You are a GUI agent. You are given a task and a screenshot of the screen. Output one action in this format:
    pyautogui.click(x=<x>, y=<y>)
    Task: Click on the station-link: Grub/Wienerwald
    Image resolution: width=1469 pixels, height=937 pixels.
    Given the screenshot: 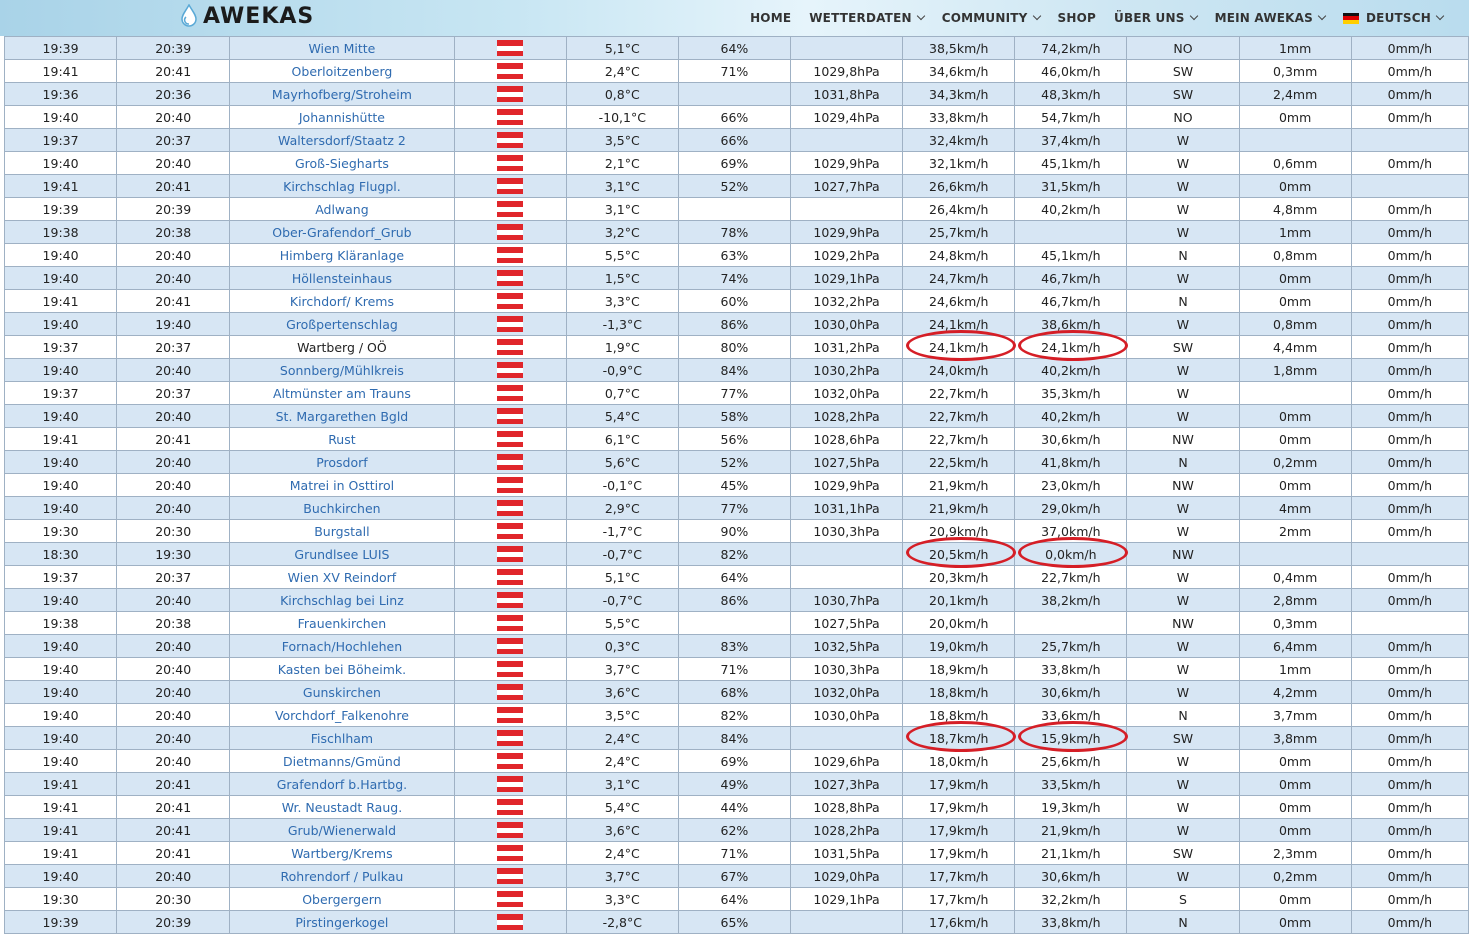 What is the action you would take?
    pyautogui.click(x=342, y=830)
    